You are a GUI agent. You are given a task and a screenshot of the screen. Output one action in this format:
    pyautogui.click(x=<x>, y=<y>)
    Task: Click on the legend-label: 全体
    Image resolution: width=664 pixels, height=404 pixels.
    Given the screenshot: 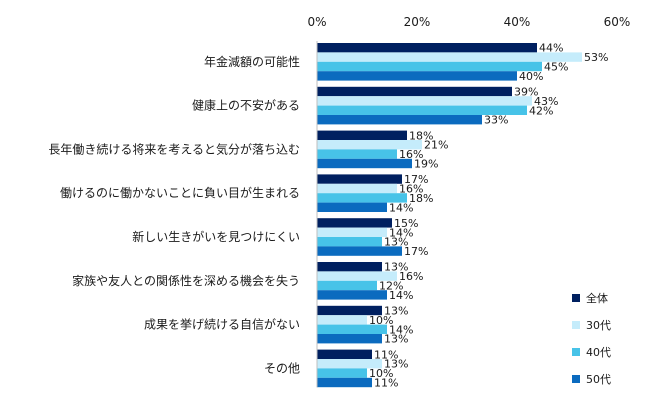 What is the action you would take?
    pyautogui.click(x=597, y=298)
    